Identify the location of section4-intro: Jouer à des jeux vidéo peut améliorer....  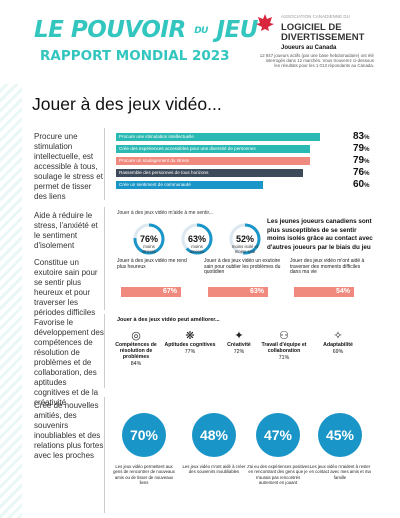
(168, 320).